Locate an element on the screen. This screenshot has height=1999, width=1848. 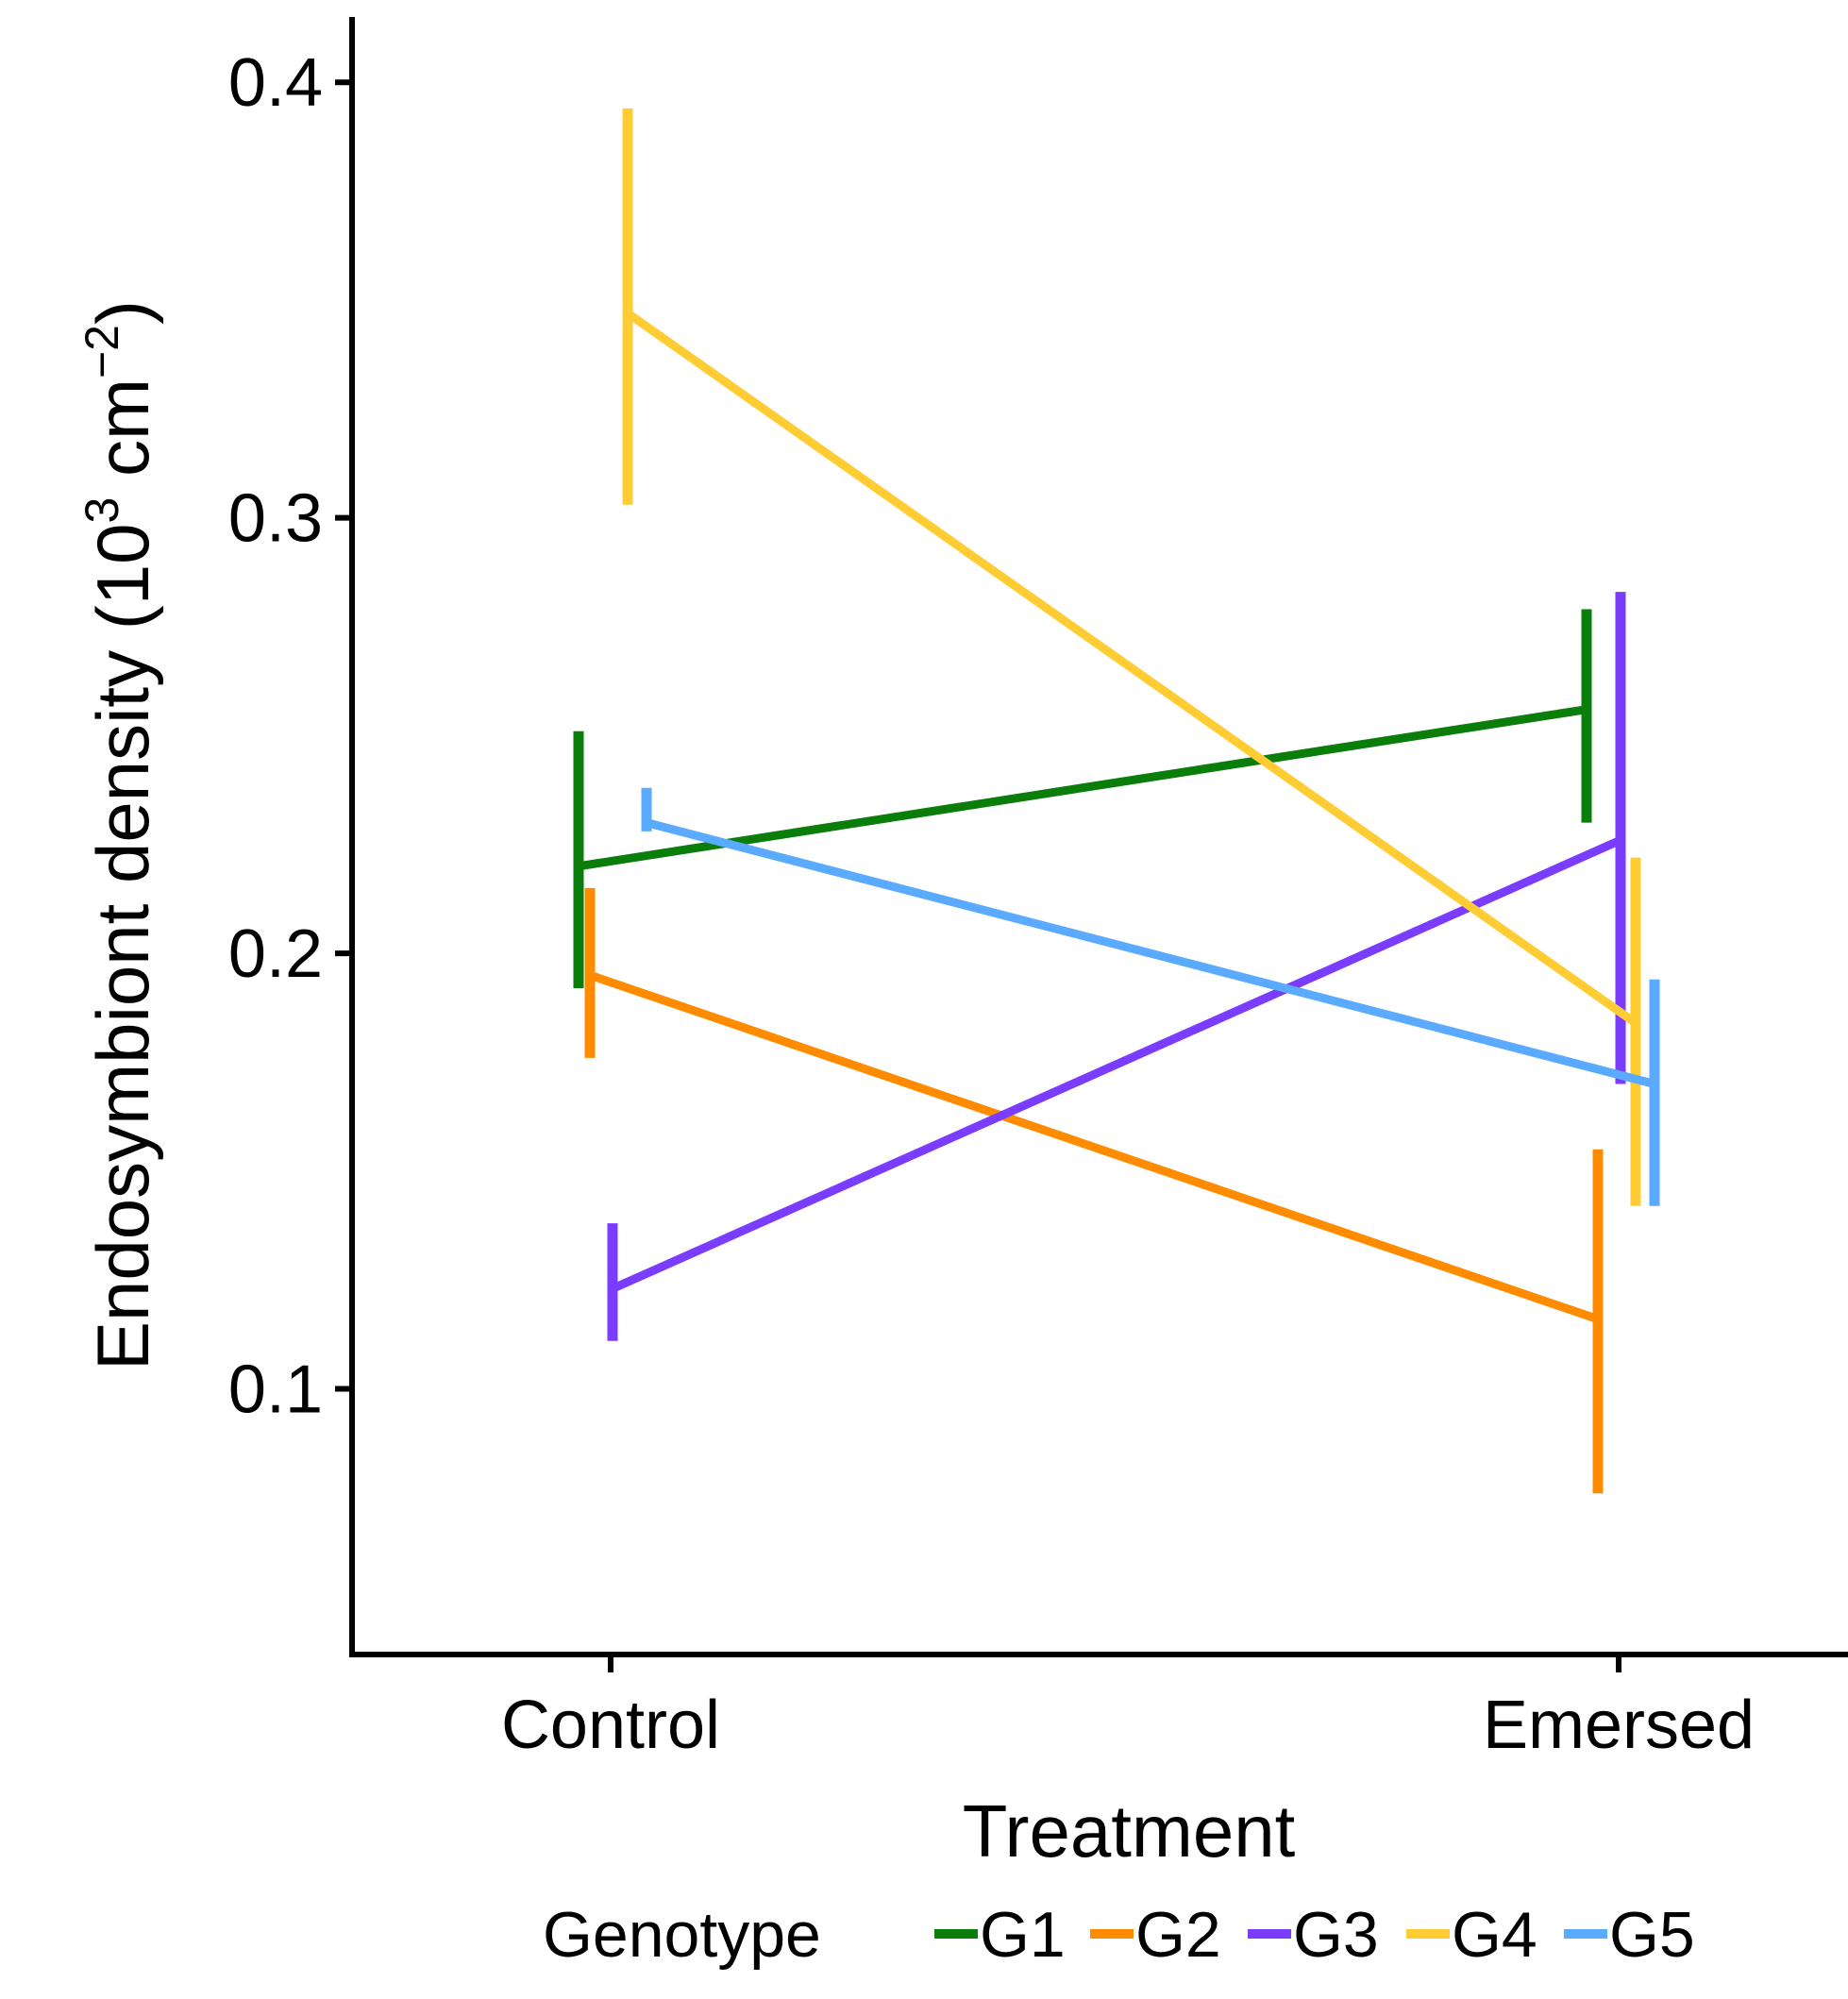
y-axis-title-exponent-2: −2 is located at coordinates (102, 352).